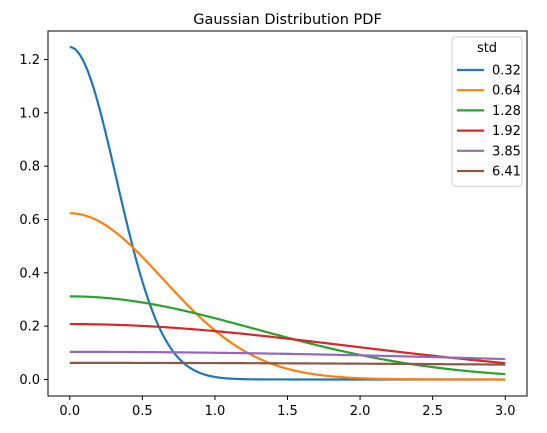  Describe the element at coordinates (142, 411) in the screenshot. I see `x-tick-label: 0.5` at that location.